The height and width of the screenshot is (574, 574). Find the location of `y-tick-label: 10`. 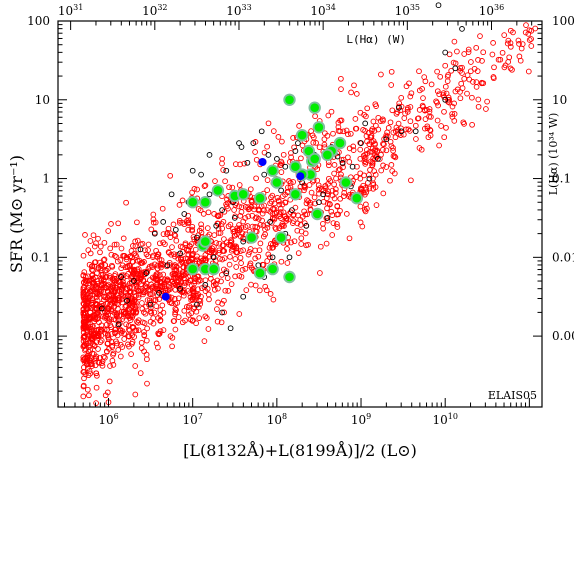

y-tick-label: 10 is located at coordinates (42, 100).